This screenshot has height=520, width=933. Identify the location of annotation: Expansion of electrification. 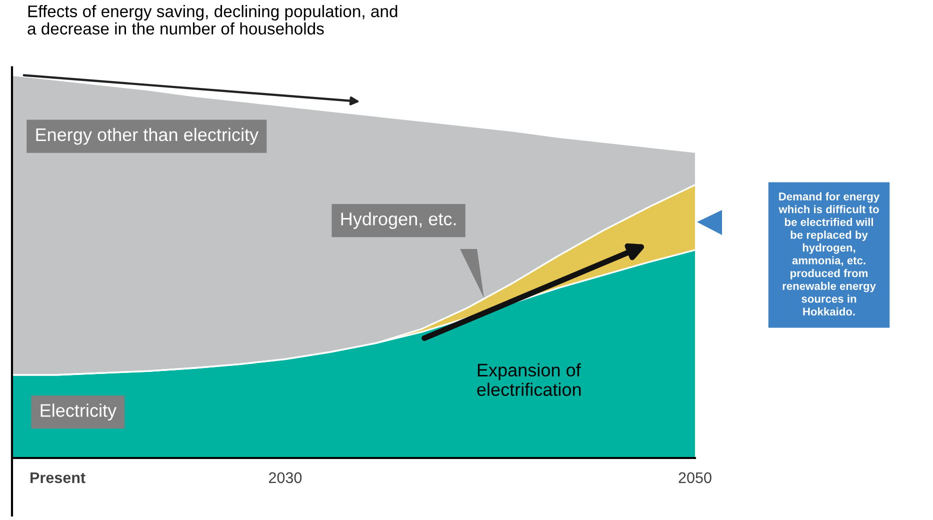
(529, 379).